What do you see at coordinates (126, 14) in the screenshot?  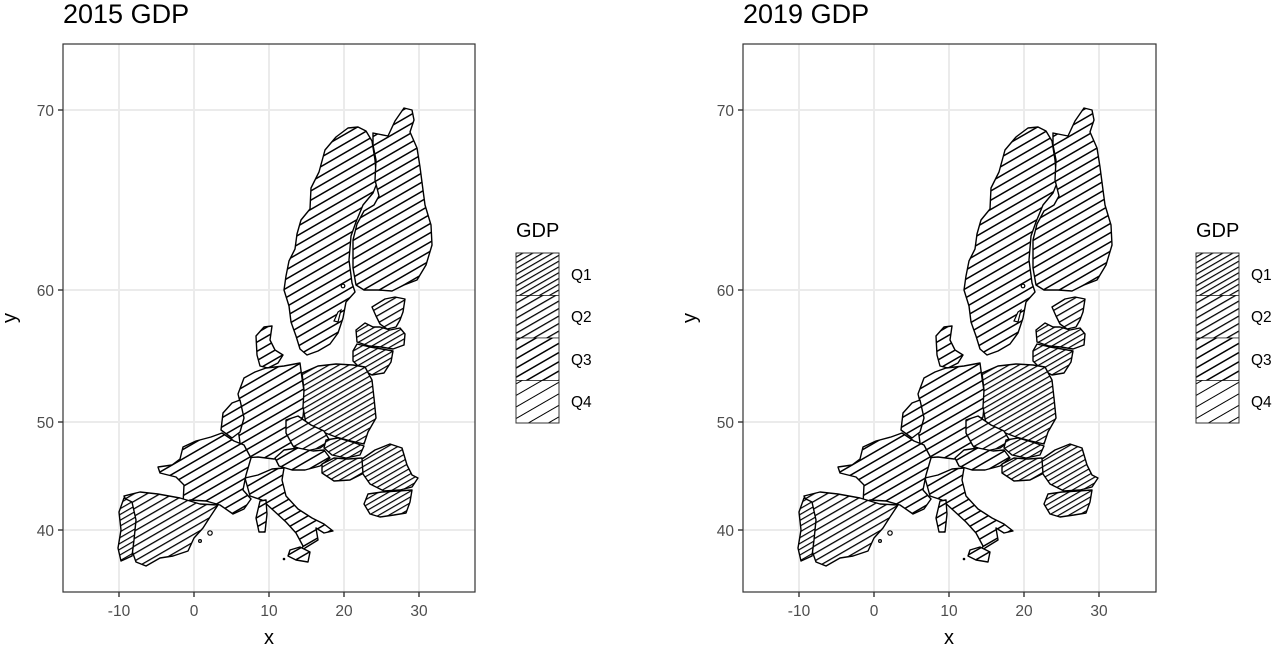 I see `chart-title: 2015 GDP` at bounding box center [126, 14].